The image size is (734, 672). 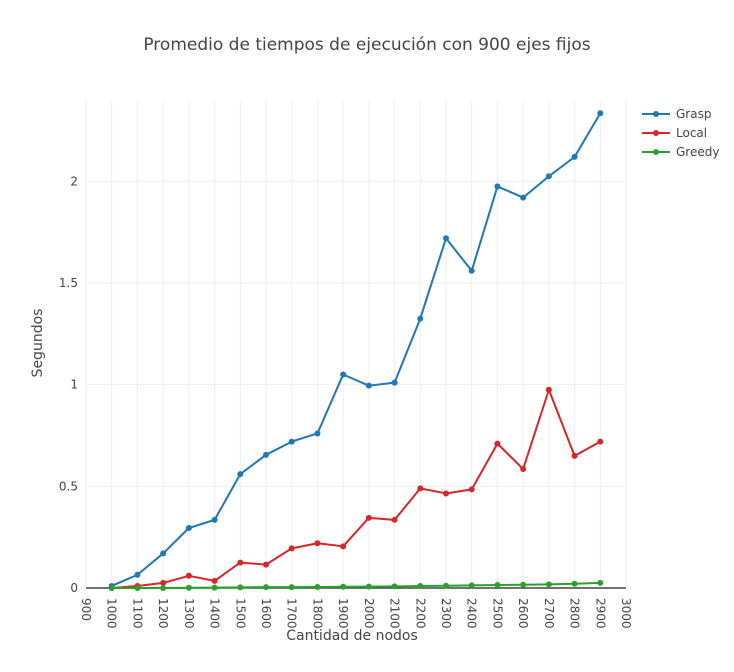 I want to click on legend: Grasp Local Greedy, so click(x=680, y=133).